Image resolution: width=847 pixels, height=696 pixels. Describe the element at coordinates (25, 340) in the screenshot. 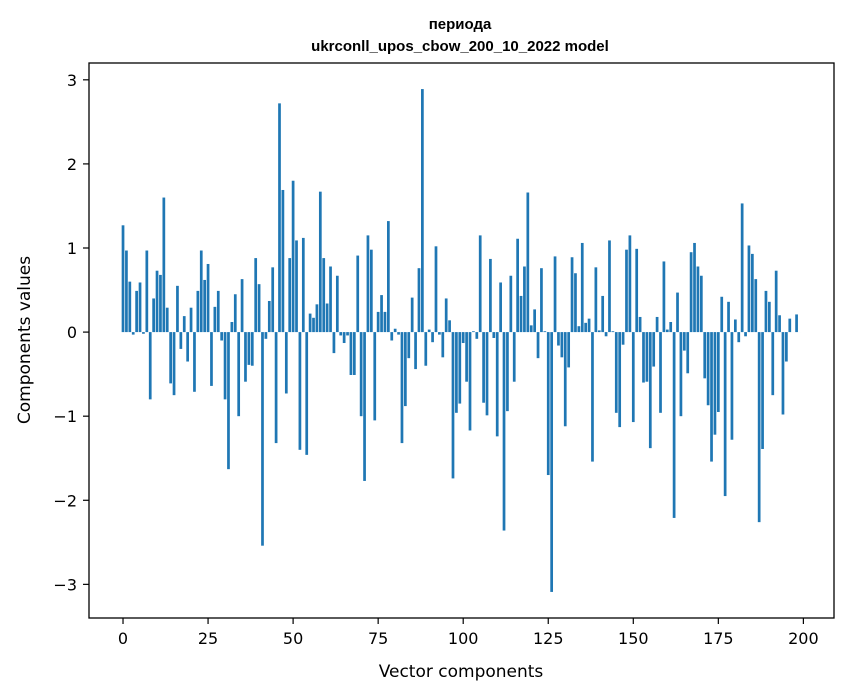

I see `y-axis-label: Components values` at that location.